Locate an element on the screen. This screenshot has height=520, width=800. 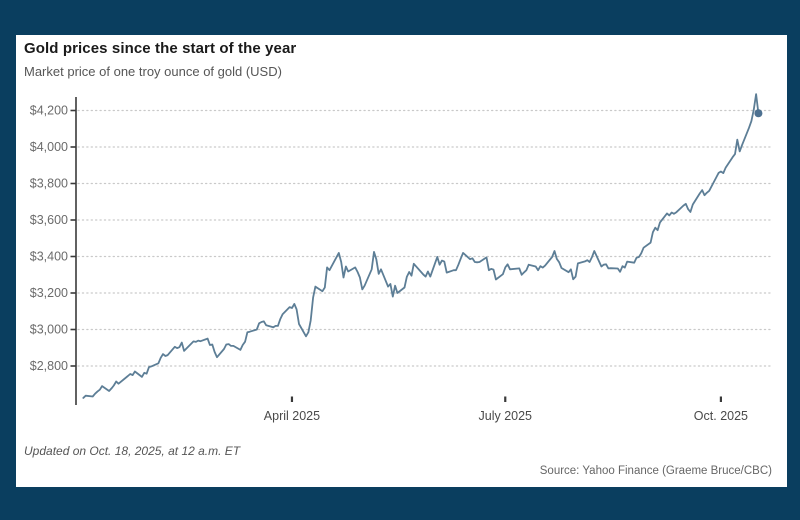
updated-timestamp: Updated on Oct. 18, 2025, at 12 a.m. ET is located at coordinates (132, 451).